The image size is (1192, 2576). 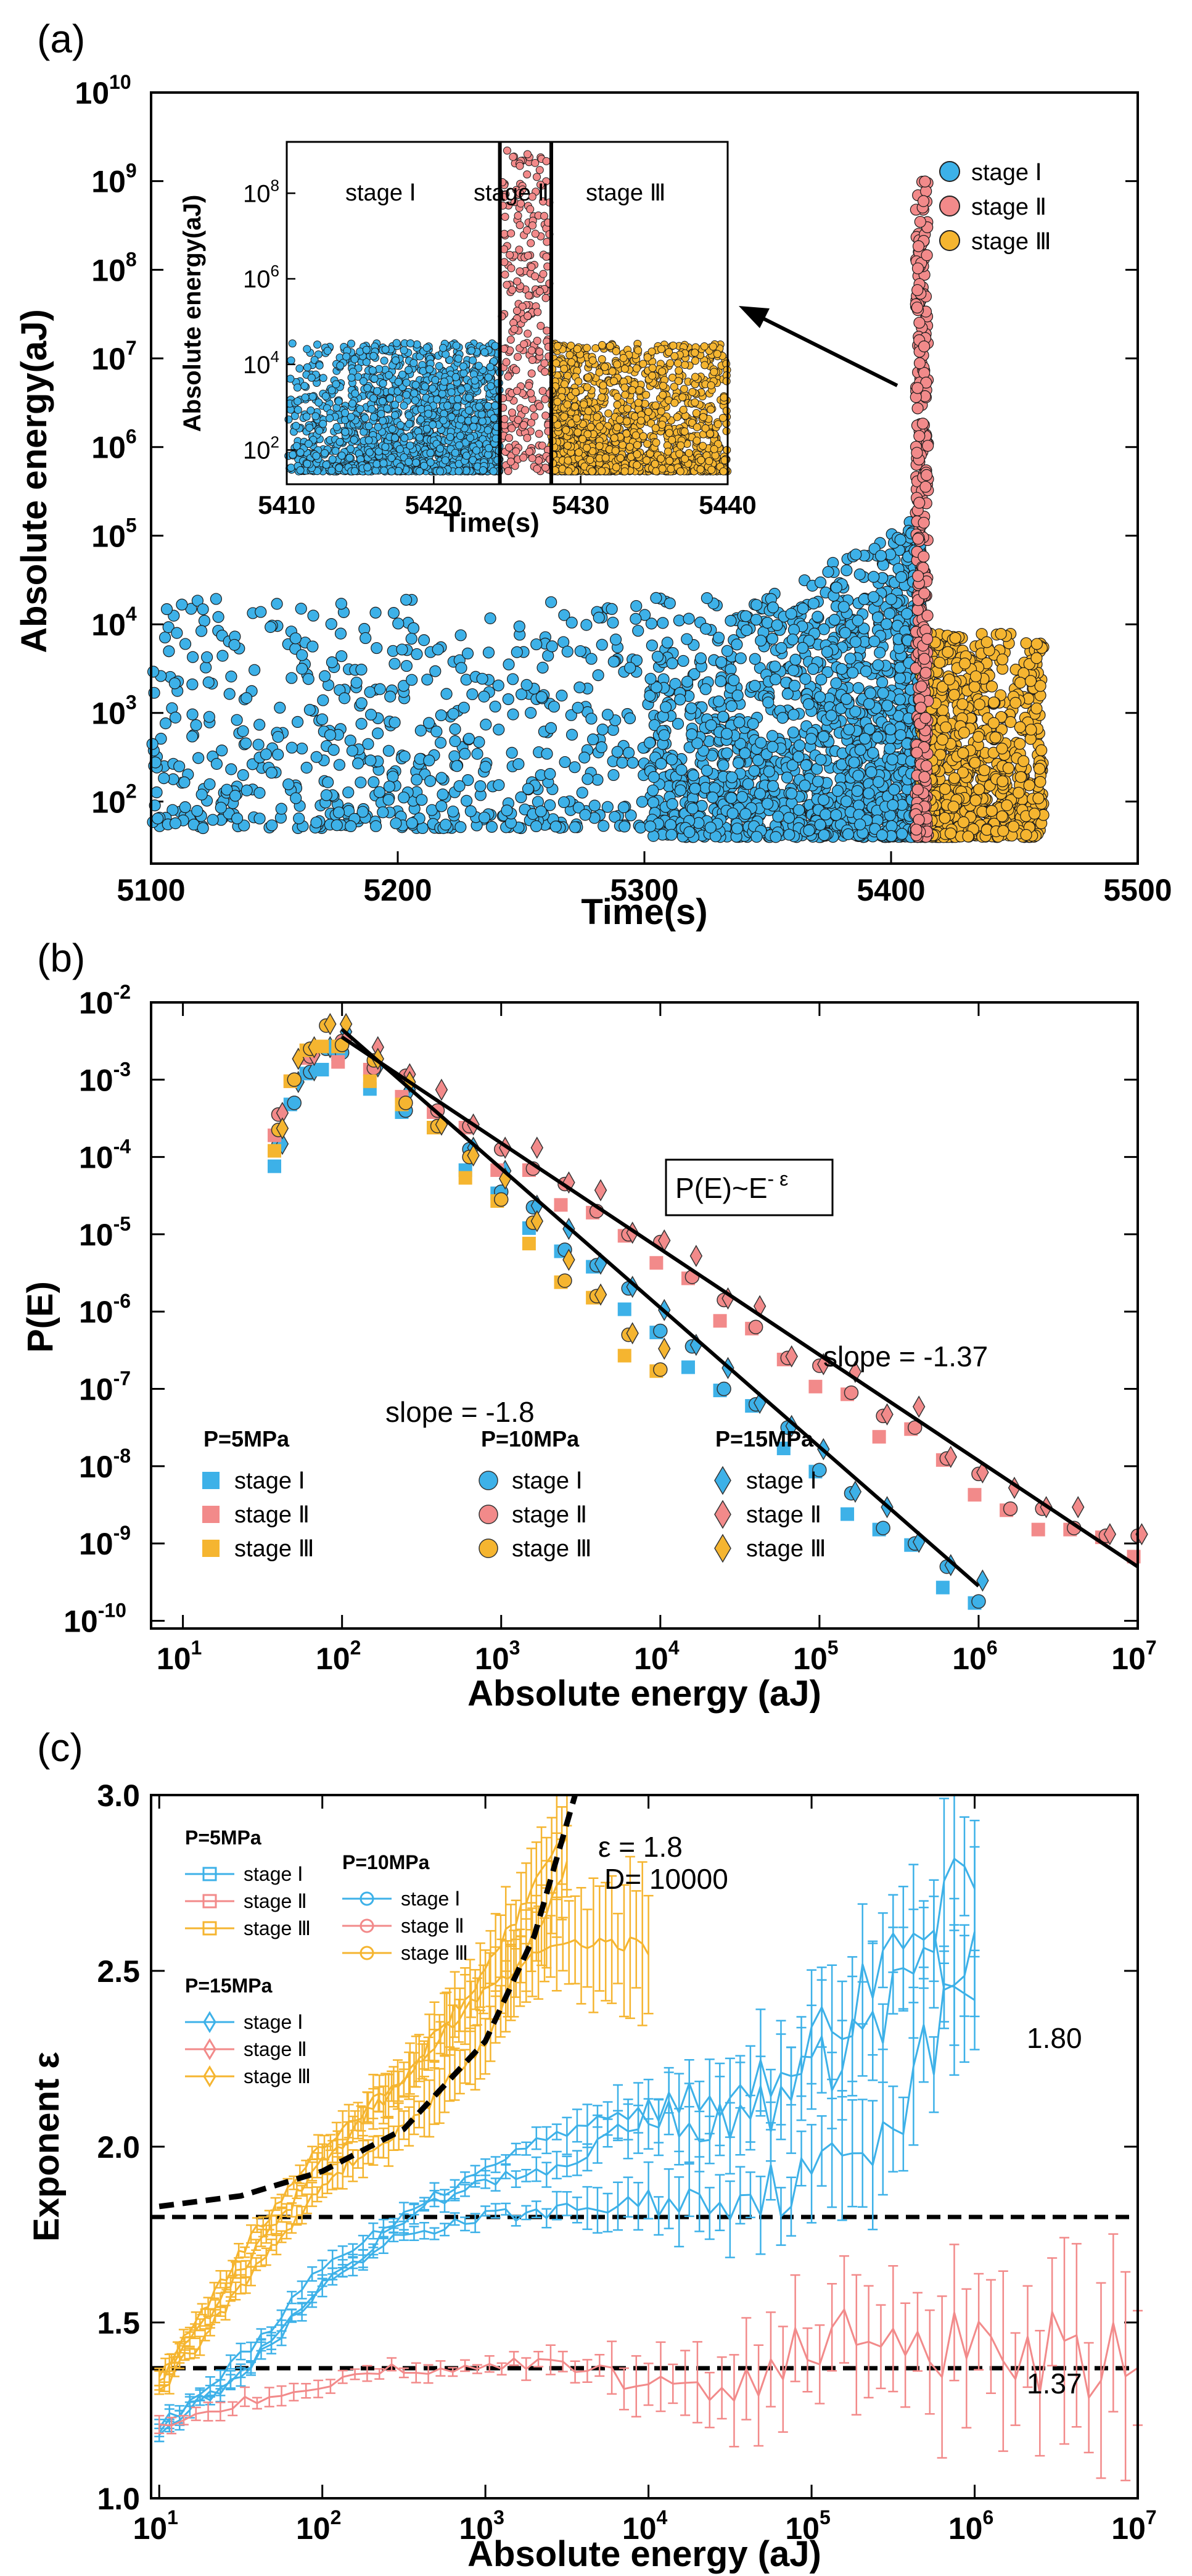 What do you see at coordinates (103, 90) in the screenshot?
I see `a-y-tick-label: 10¹⁰` at bounding box center [103, 90].